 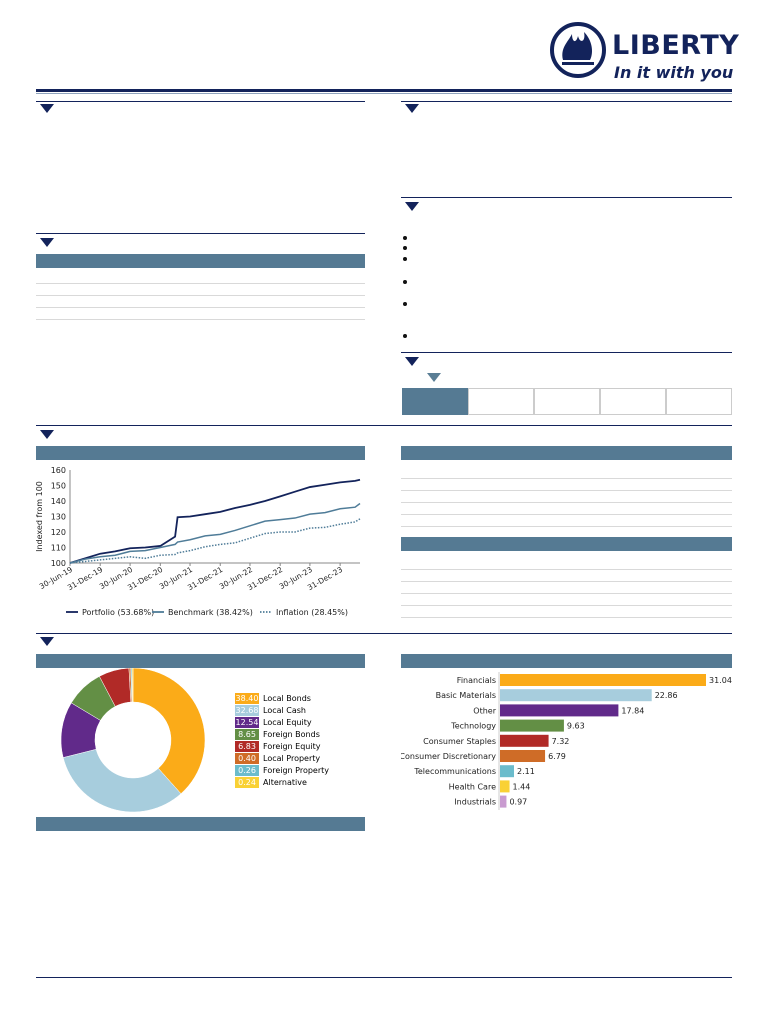 I want to click on legend-value: 6.83, so click(x=247, y=746).